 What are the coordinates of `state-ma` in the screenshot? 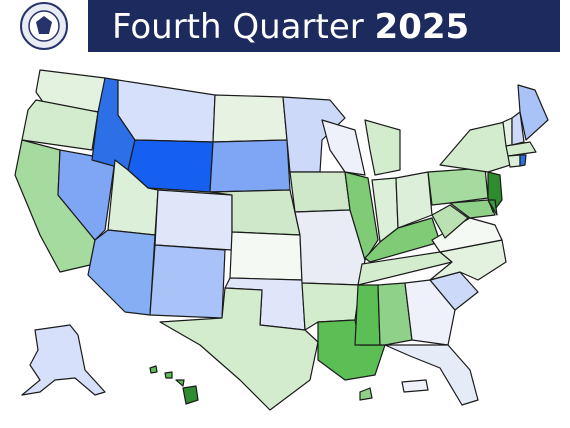 It's located at (521, 149).